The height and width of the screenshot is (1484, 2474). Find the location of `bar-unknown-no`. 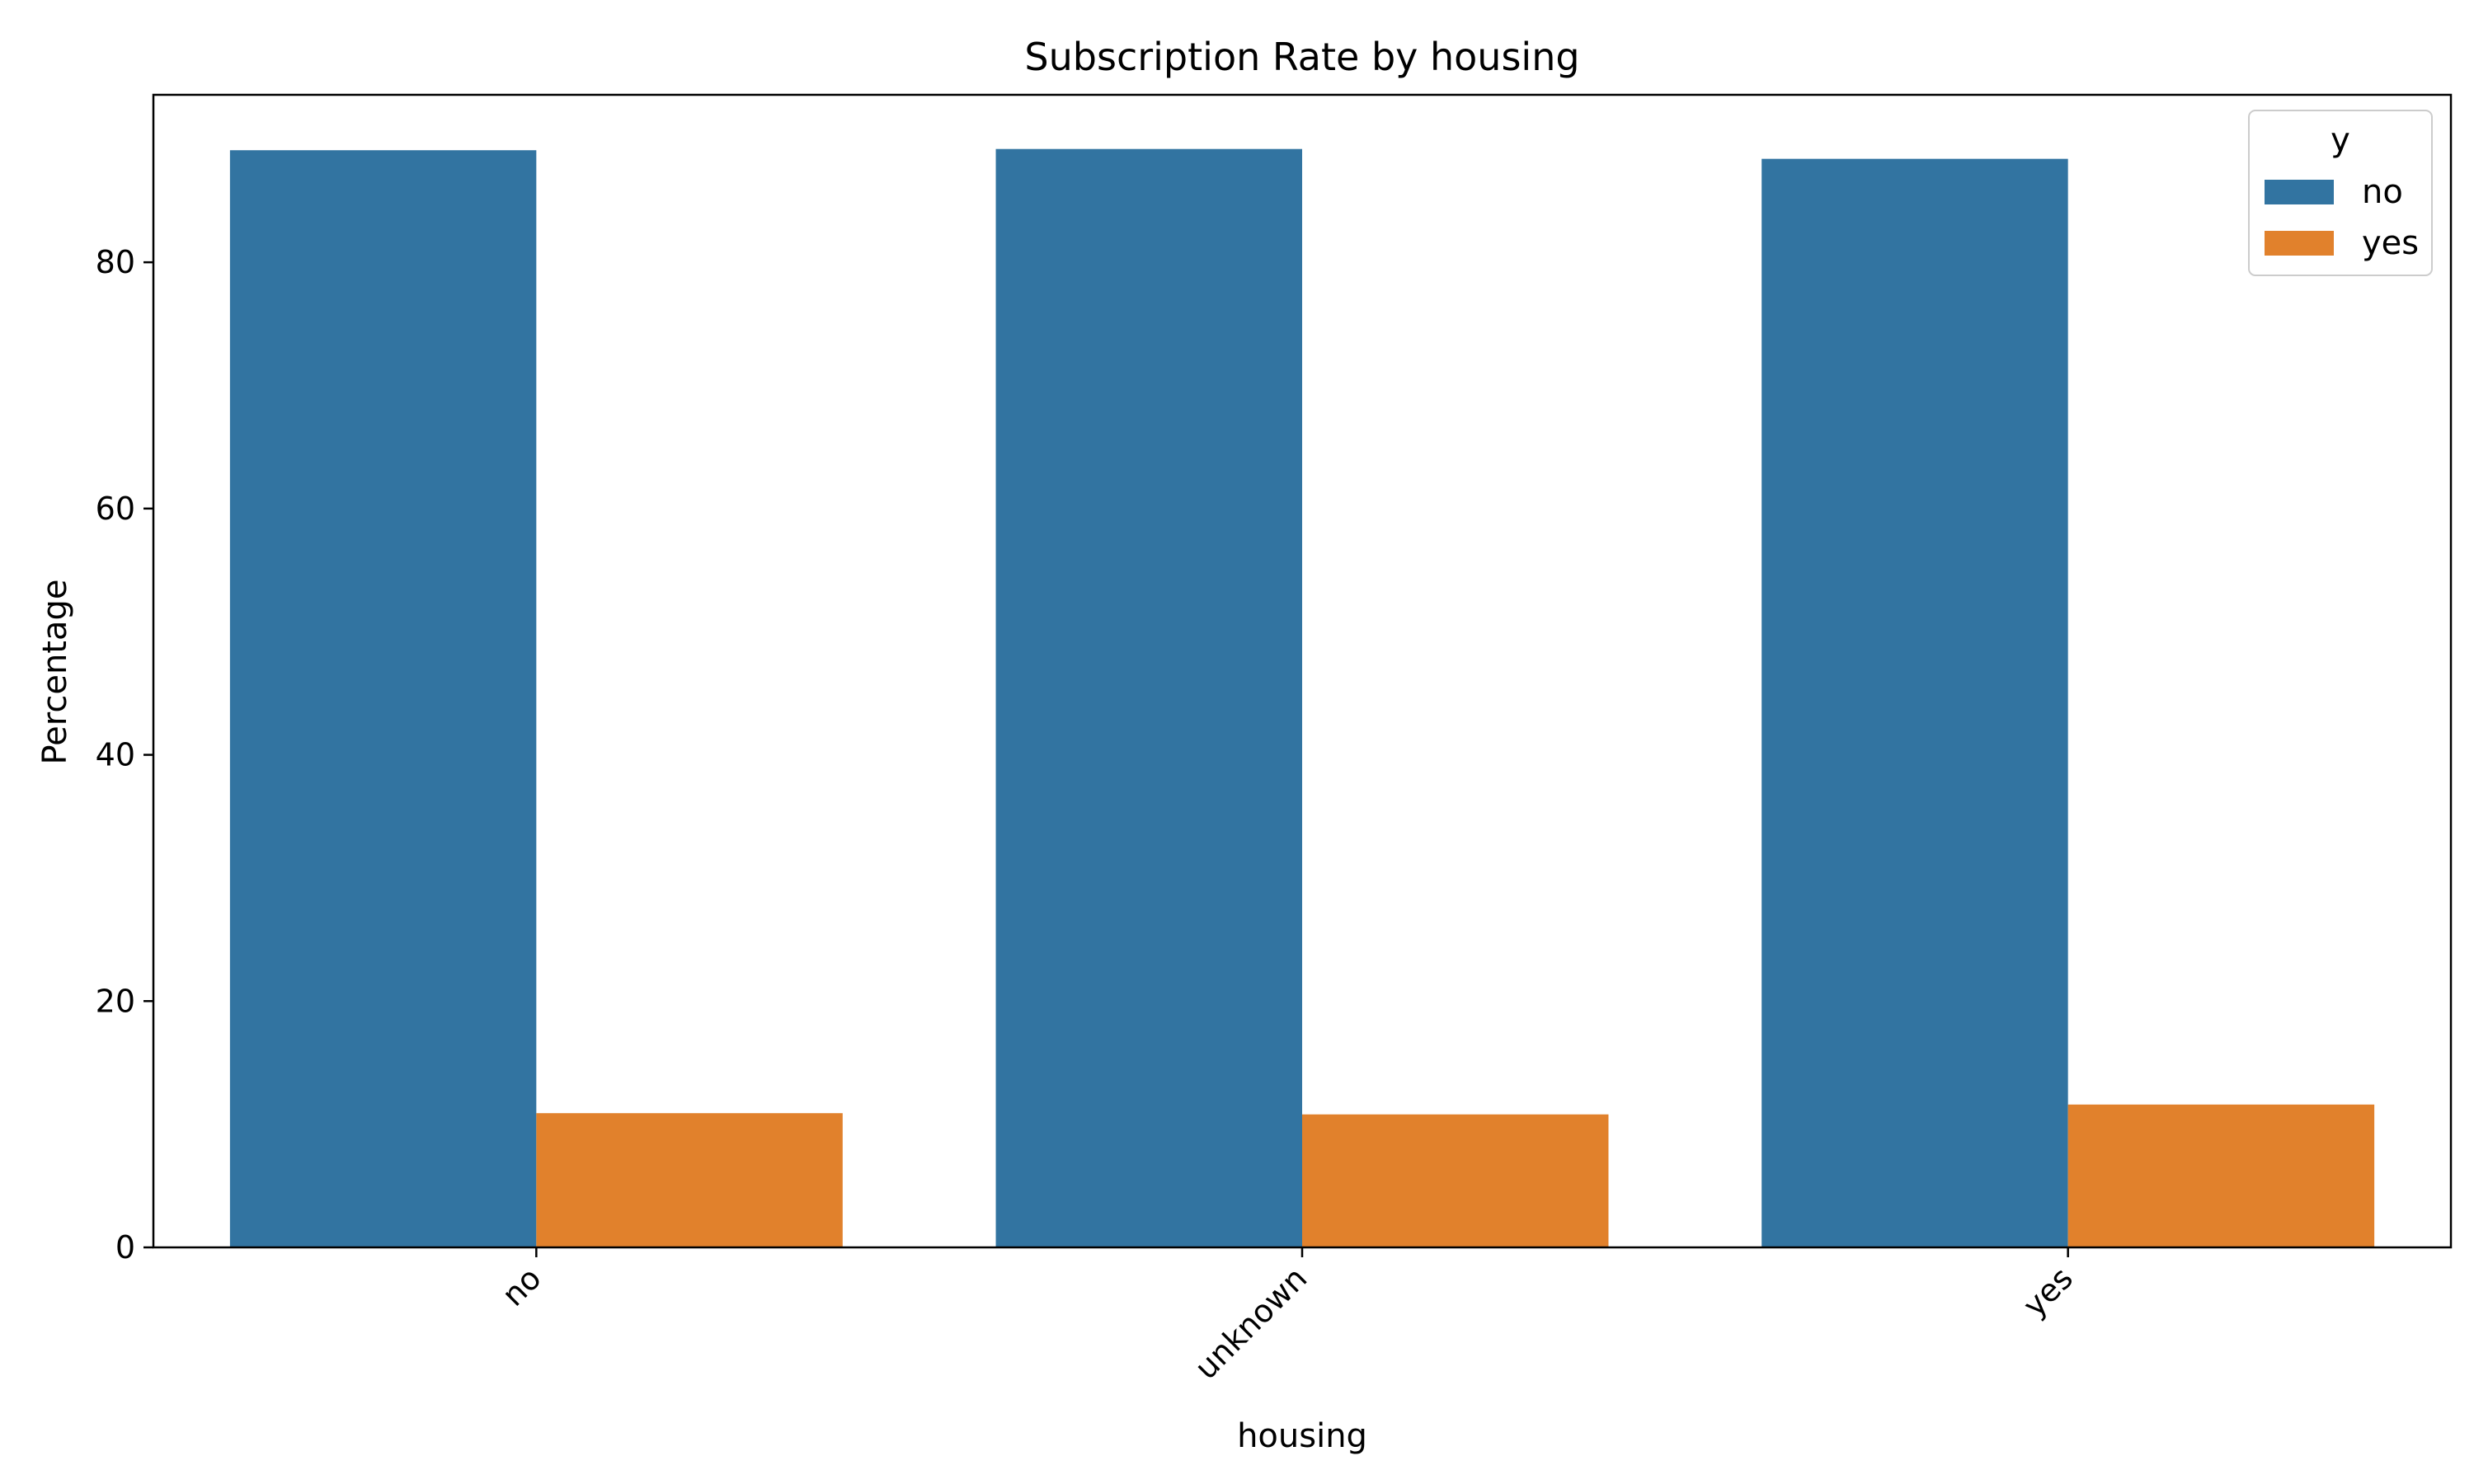

bar-unknown-no is located at coordinates (1148, 698).